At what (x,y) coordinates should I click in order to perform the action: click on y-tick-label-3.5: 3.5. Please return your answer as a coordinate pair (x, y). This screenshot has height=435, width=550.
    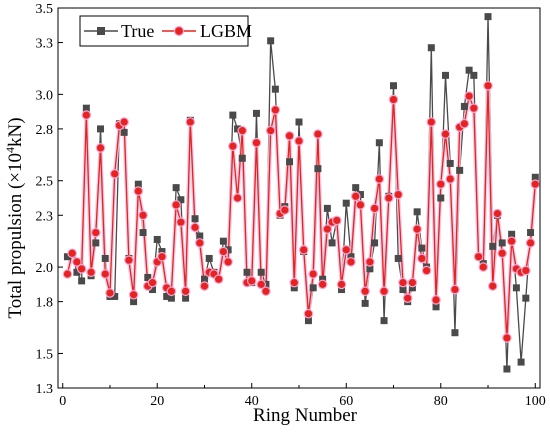
    Looking at the image, I should click on (45, 9).